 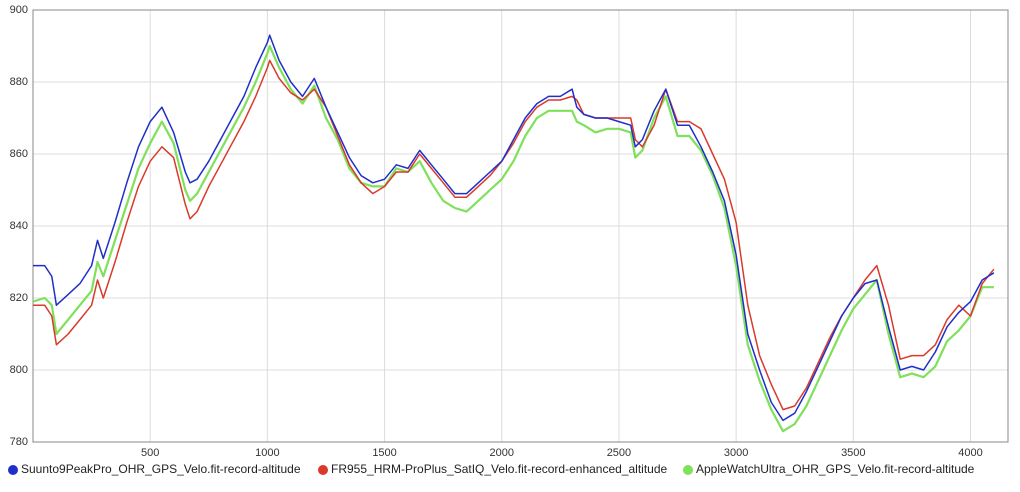 What do you see at coordinates (267, 453) in the screenshot?
I see `x-tick-label: 1000` at bounding box center [267, 453].